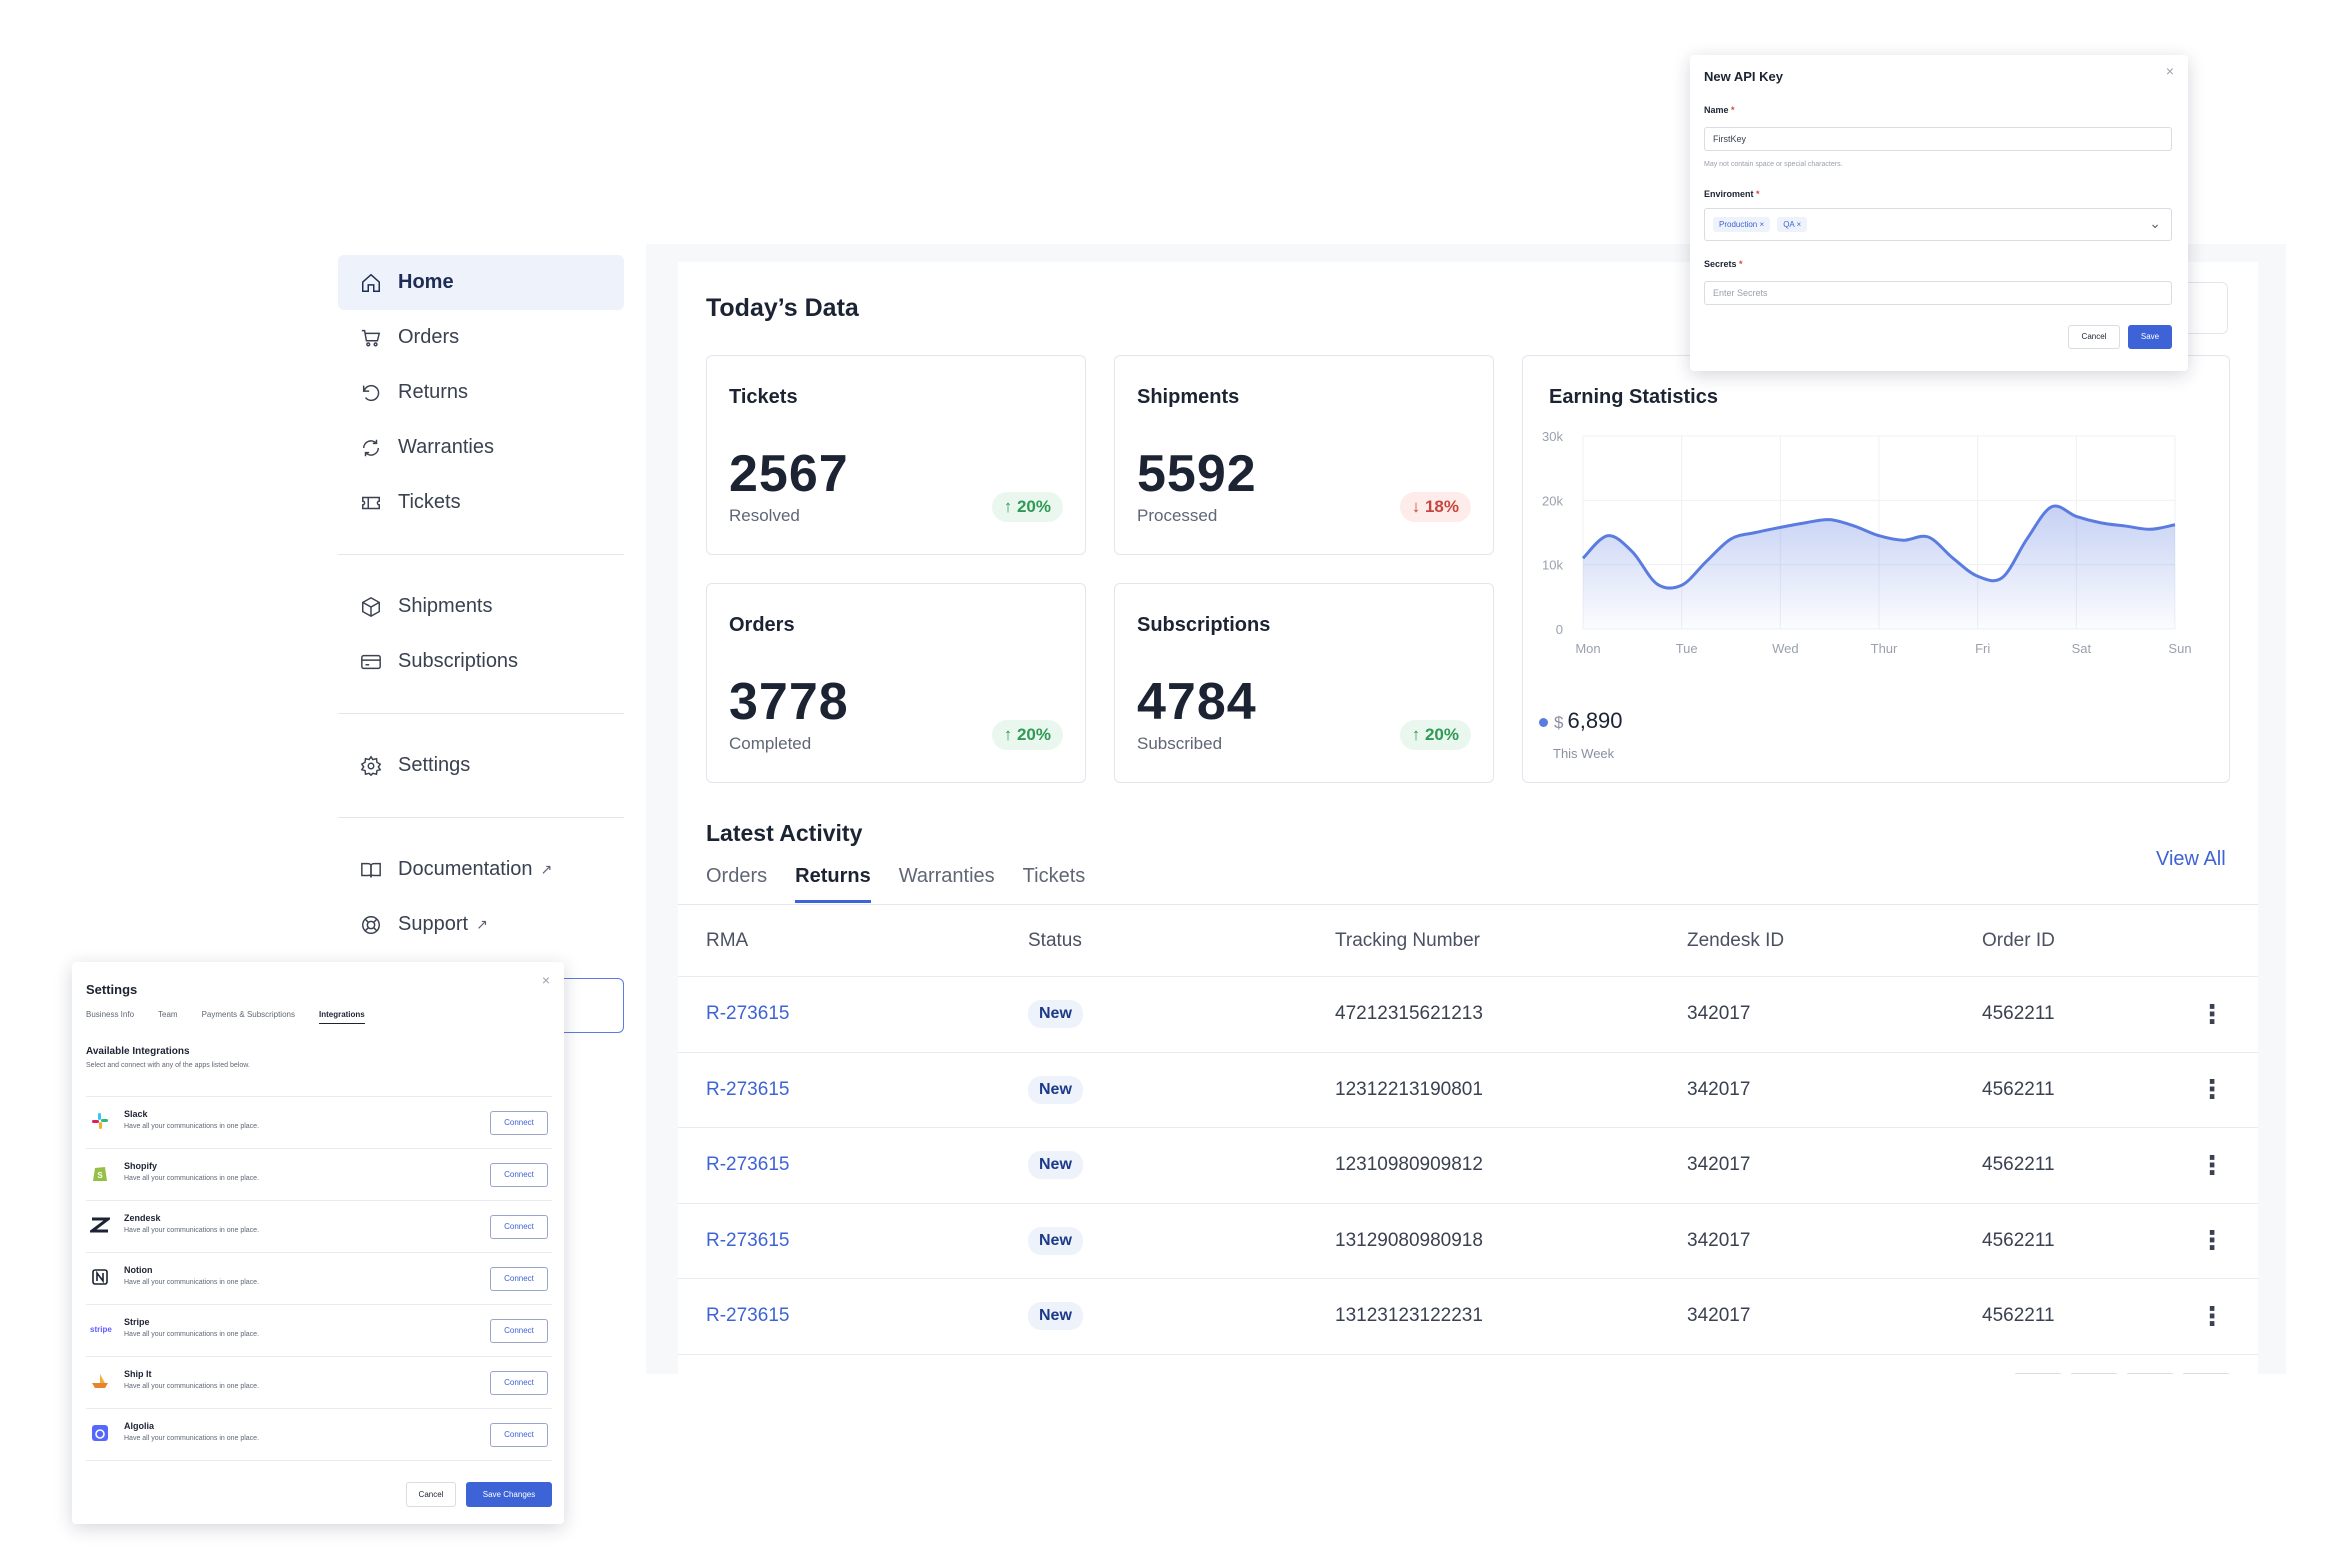 The width and height of the screenshot is (2332, 1556). I want to click on stat-card-subscriptions: Subscriptions 4784 Subscribed ↑ 20%, so click(1304, 683).